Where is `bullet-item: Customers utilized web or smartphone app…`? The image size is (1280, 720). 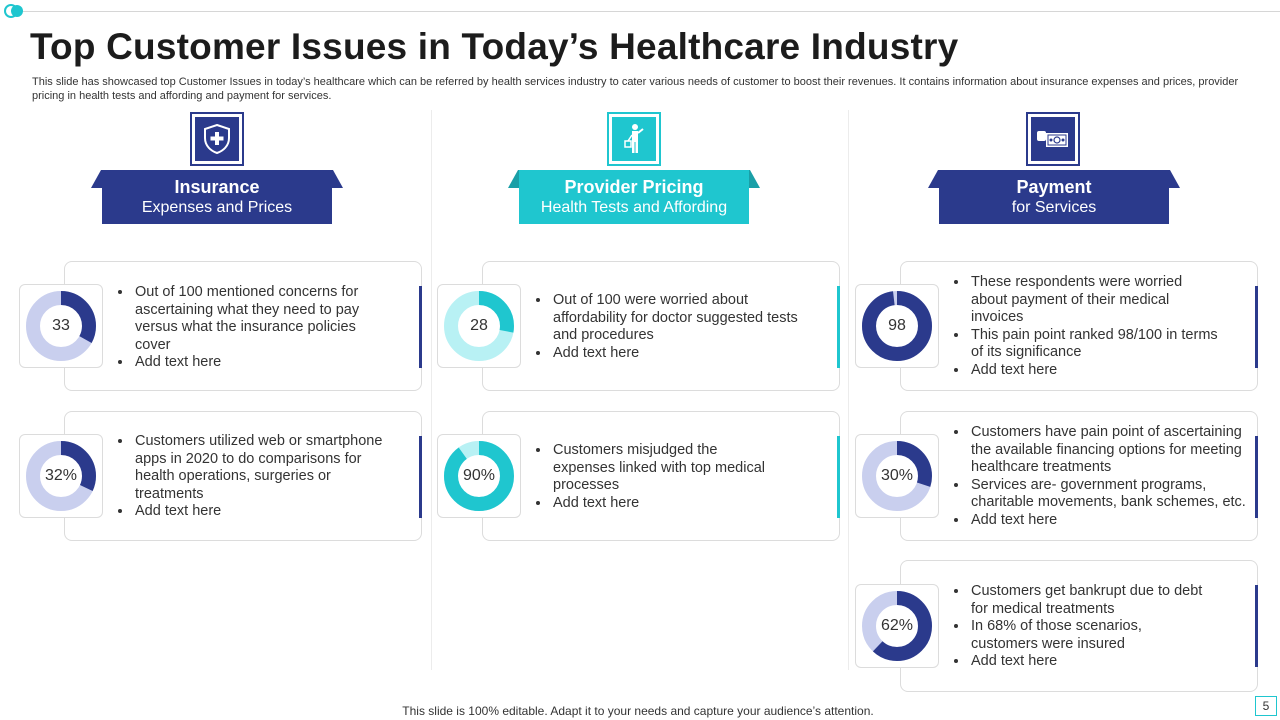 bullet-item: Customers utilized web or smartphone app… is located at coordinates (264, 468).